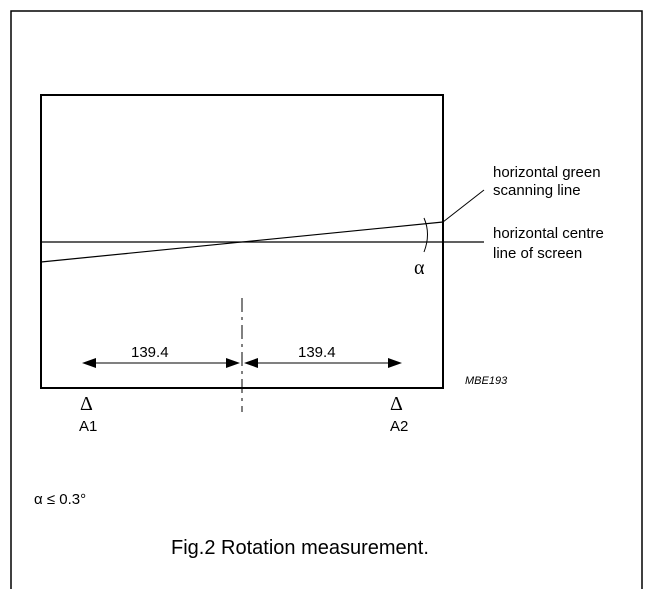  Describe the element at coordinates (419, 268) in the screenshot. I see `angle-symbol: α` at that location.